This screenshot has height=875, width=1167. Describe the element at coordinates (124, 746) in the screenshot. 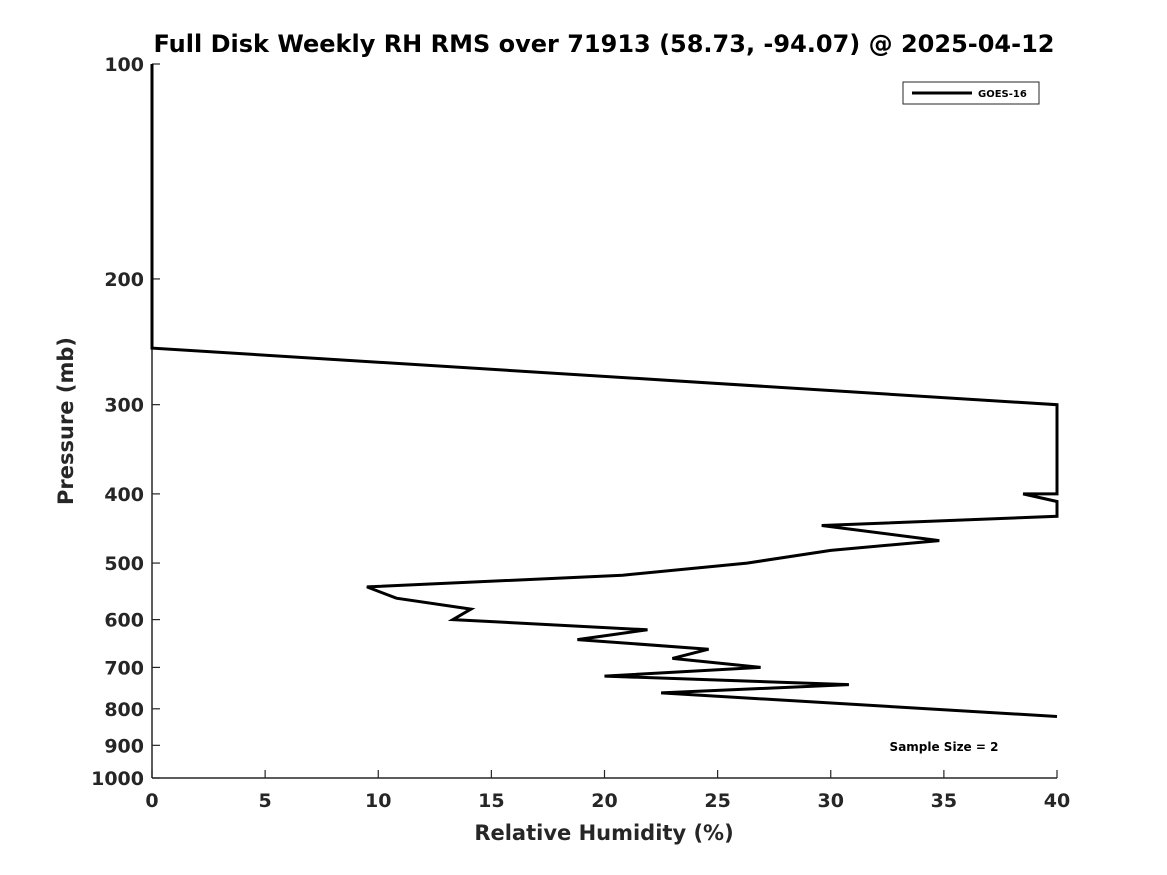

I see `y-tick-label: 900` at that location.